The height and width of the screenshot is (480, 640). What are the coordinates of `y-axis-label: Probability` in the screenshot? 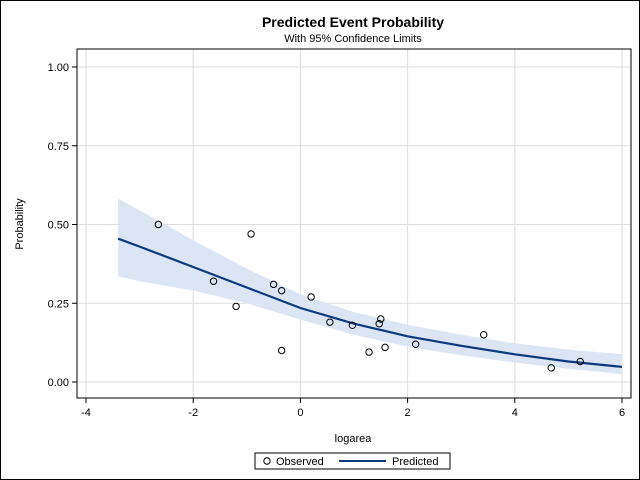 It's located at (20, 224).